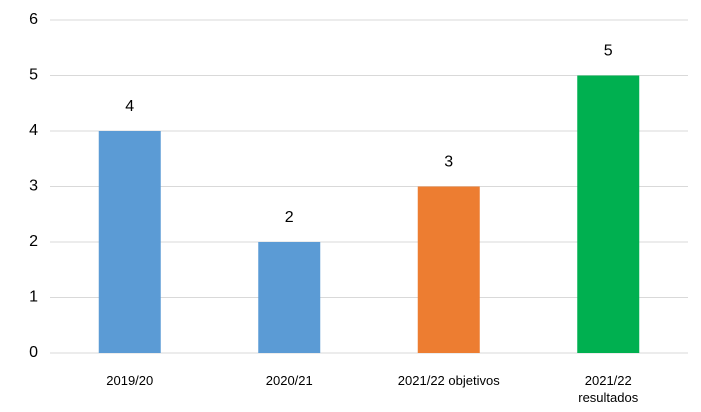 The height and width of the screenshot is (412, 701). Describe the element at coordinates (448, 162) in the screenshot. I see `data-label: 3` at that location.